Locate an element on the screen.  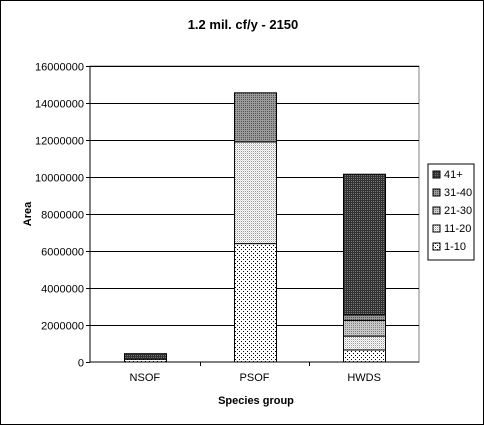
x-tick-label: HWDS is located at coordinates (364, 378).